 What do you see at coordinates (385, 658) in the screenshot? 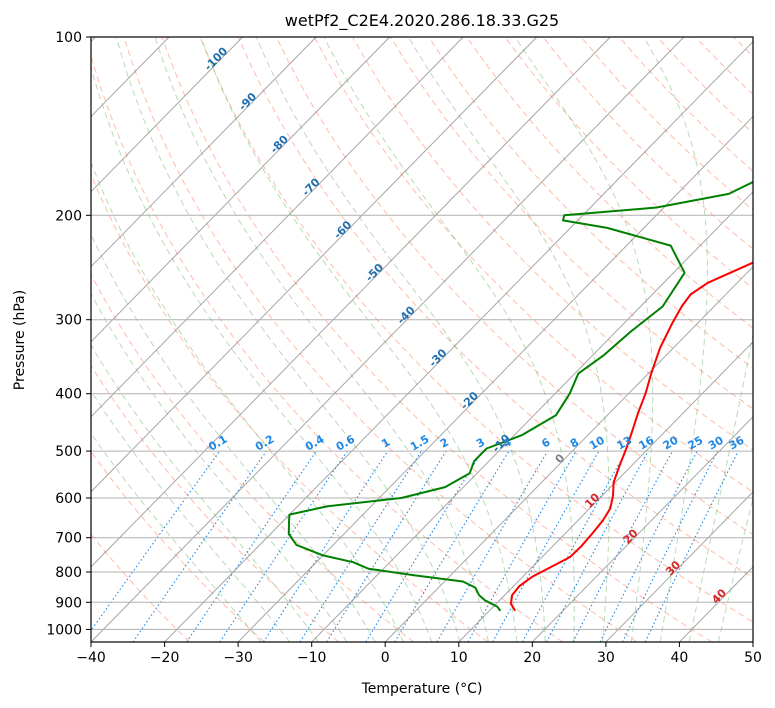
I see `x-tick-label: 0` at bounding box center [385, 658].